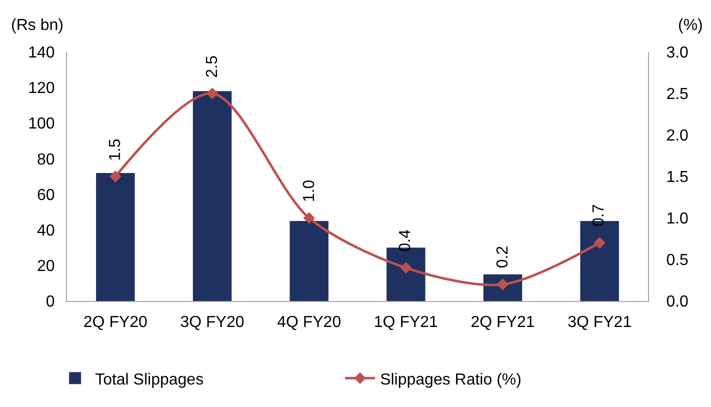 The image size is (711, 407). I want to click on data-label: 2.5, so click(212, 66).